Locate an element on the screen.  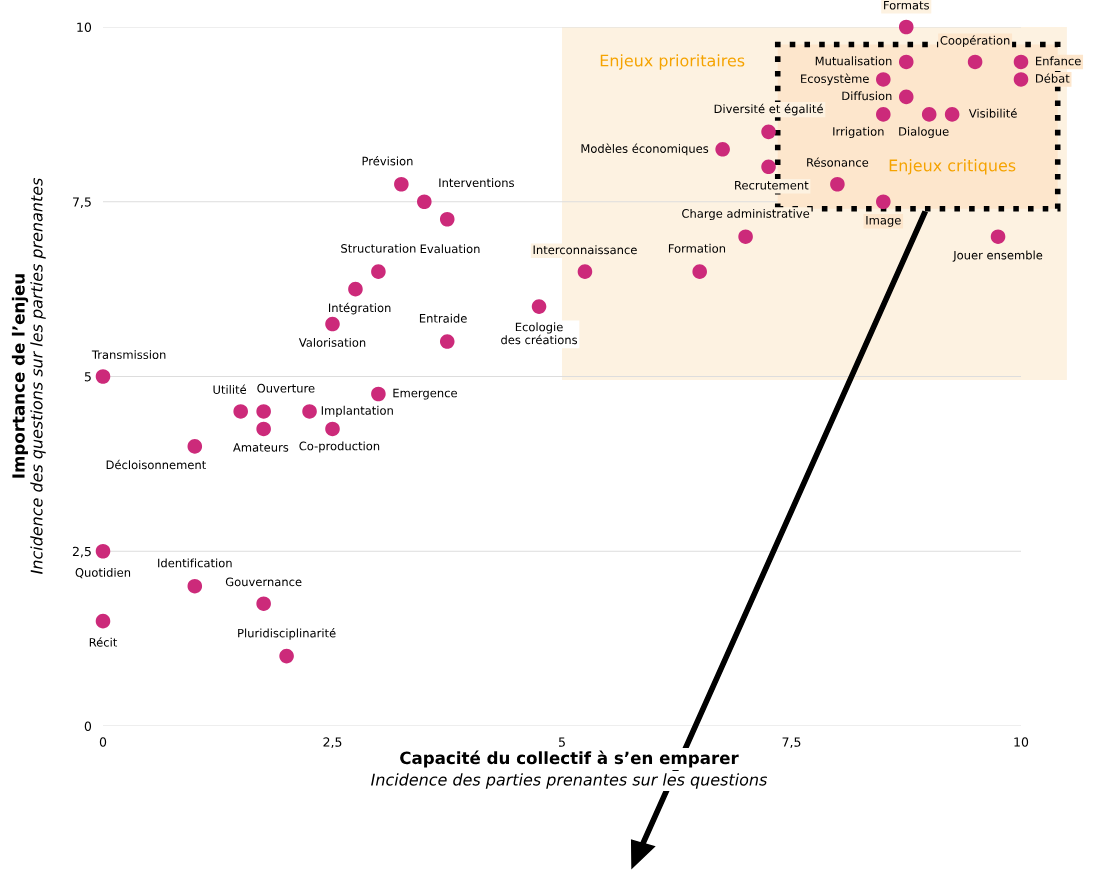
annotation: Ouverture is located at coordinates (286, 388).